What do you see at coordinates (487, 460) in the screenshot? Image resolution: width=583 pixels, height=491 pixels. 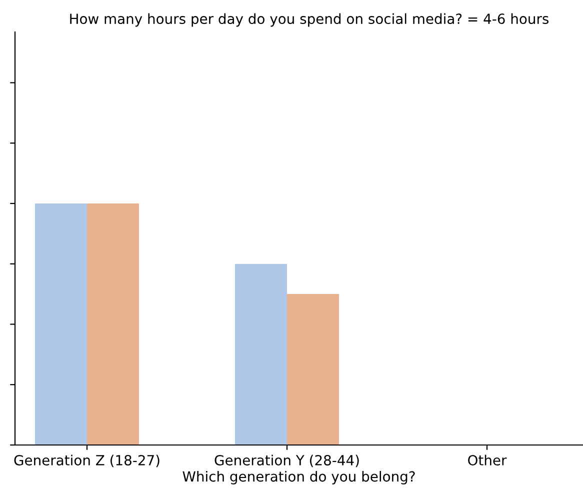 I see `x-tick-label: Other` at bounding box center [487, 460].